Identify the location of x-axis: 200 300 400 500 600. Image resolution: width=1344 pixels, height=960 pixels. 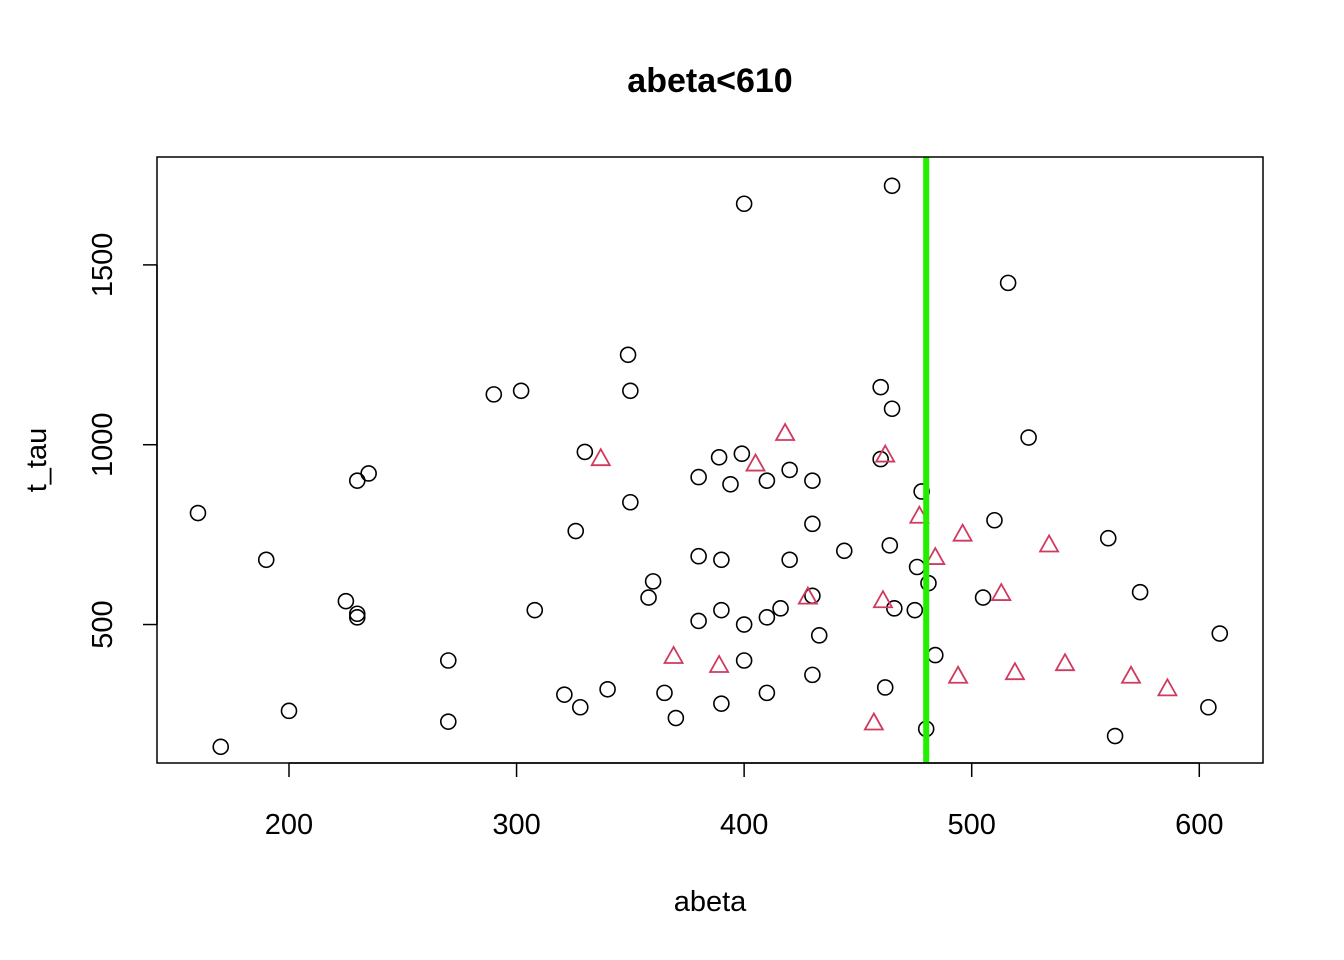
(744, 801).